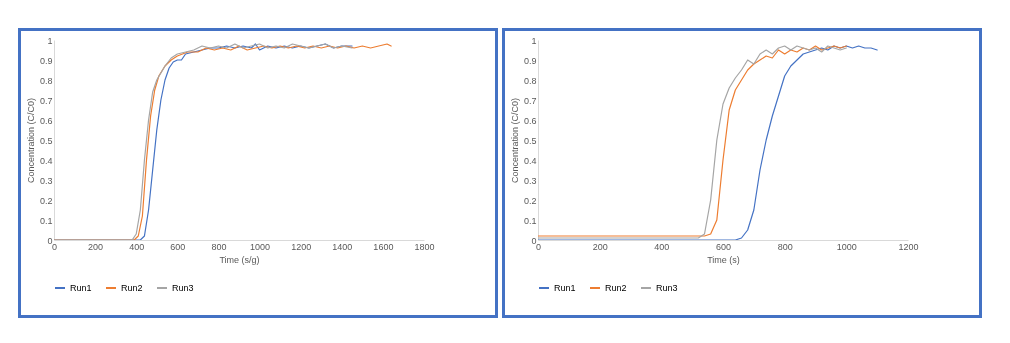  I want to click on x-axis-title: Time (s), so click(723, 259).